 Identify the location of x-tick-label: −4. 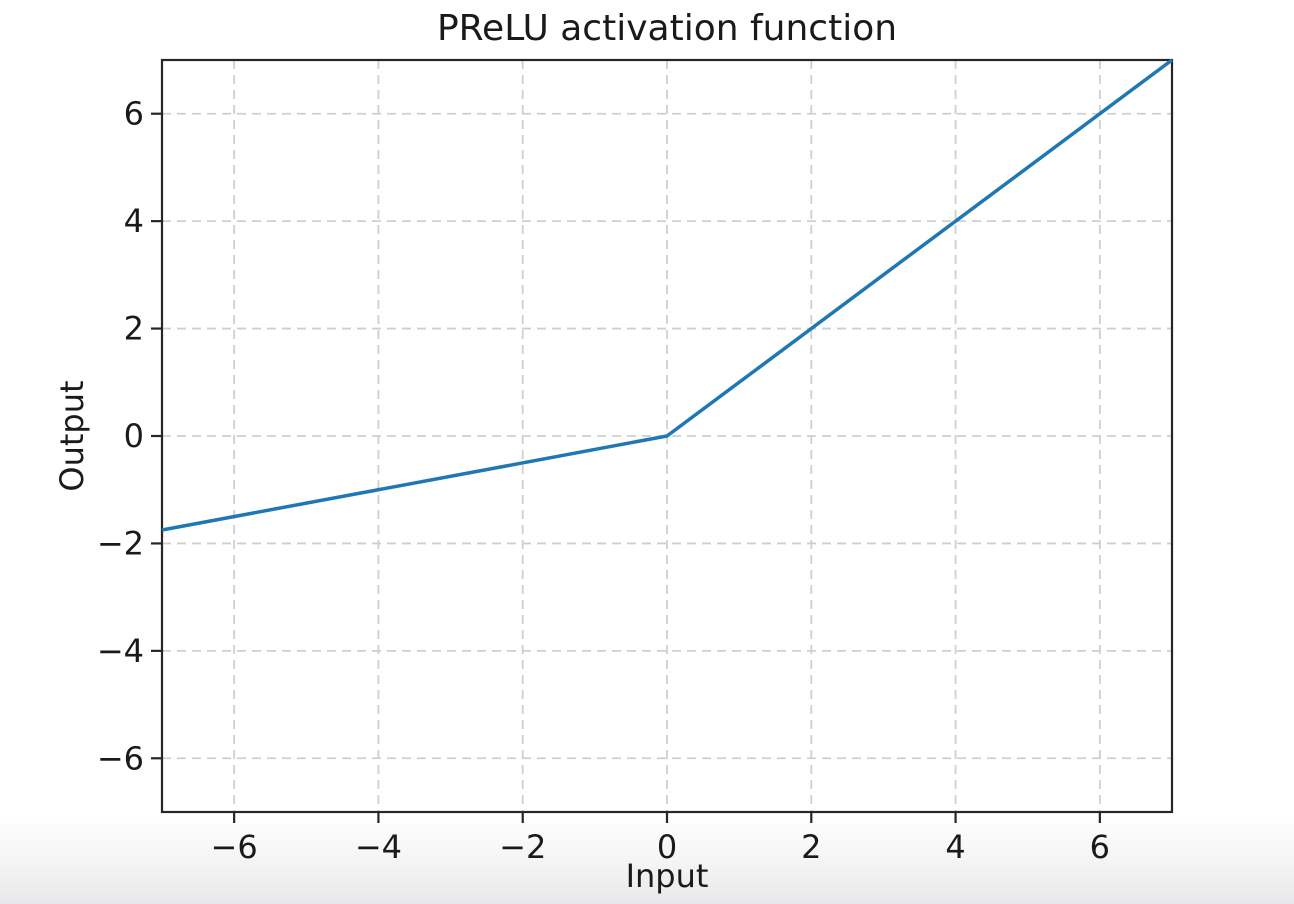
(378, 847).